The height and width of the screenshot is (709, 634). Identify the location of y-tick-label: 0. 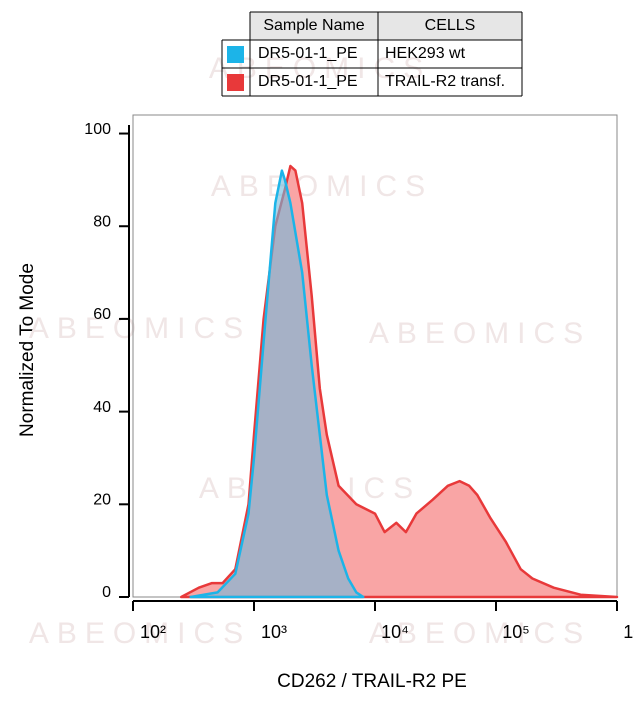
(106, 592).